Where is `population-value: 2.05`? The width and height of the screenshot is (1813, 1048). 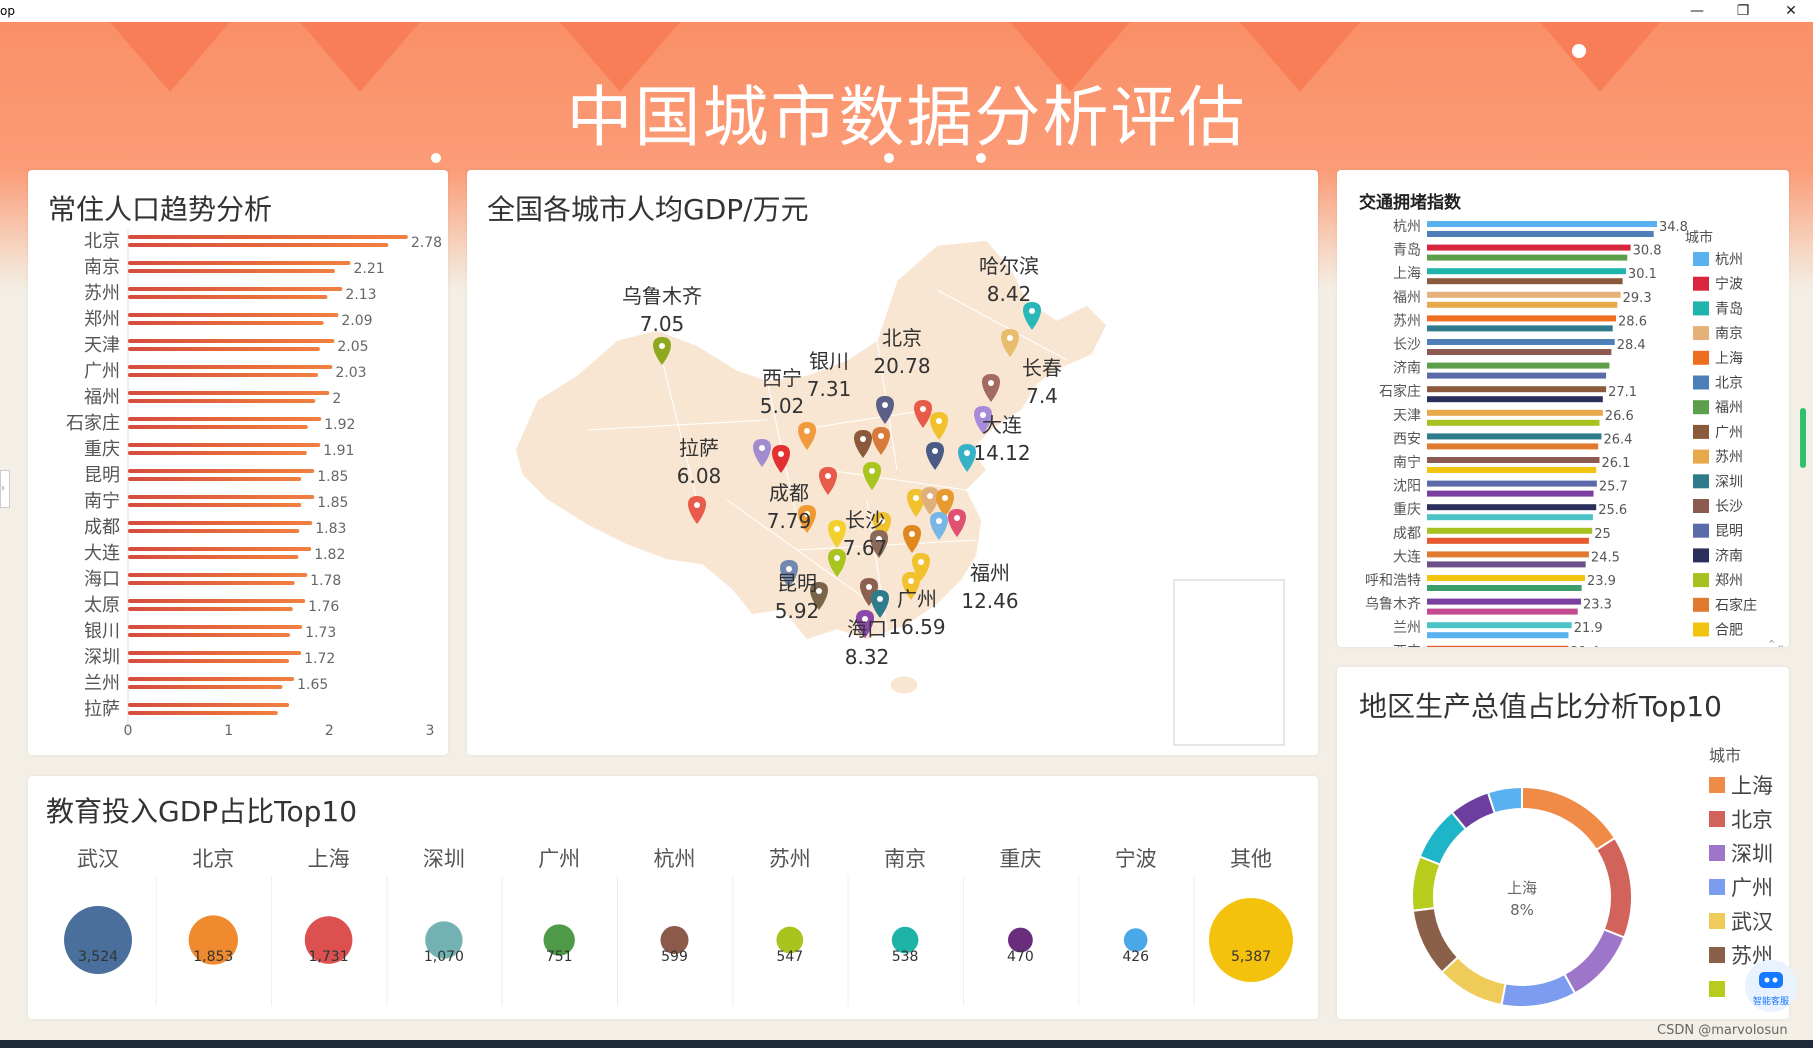 population-value: 2.05 is located at coordinates (352, 347).